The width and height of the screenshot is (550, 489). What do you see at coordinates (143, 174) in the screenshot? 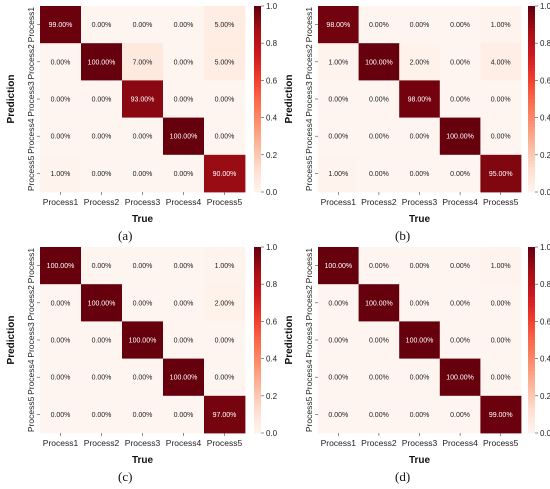
I see `cell-label-r5-c3: 0.00%` at bounding box center [143, 174].